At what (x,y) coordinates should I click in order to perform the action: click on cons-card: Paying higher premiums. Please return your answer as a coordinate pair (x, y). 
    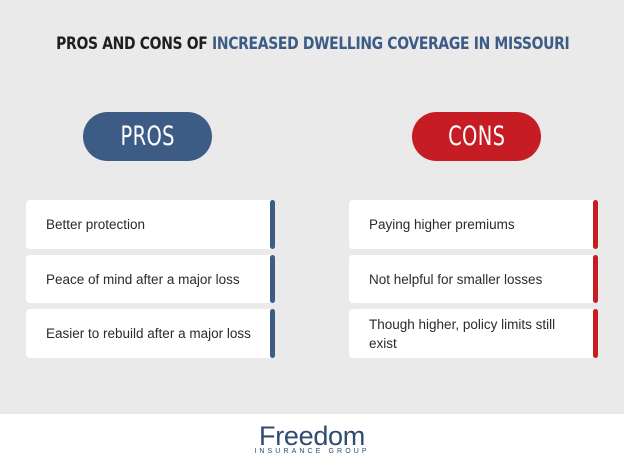
    Looking at the image, I should click on (473, 224).